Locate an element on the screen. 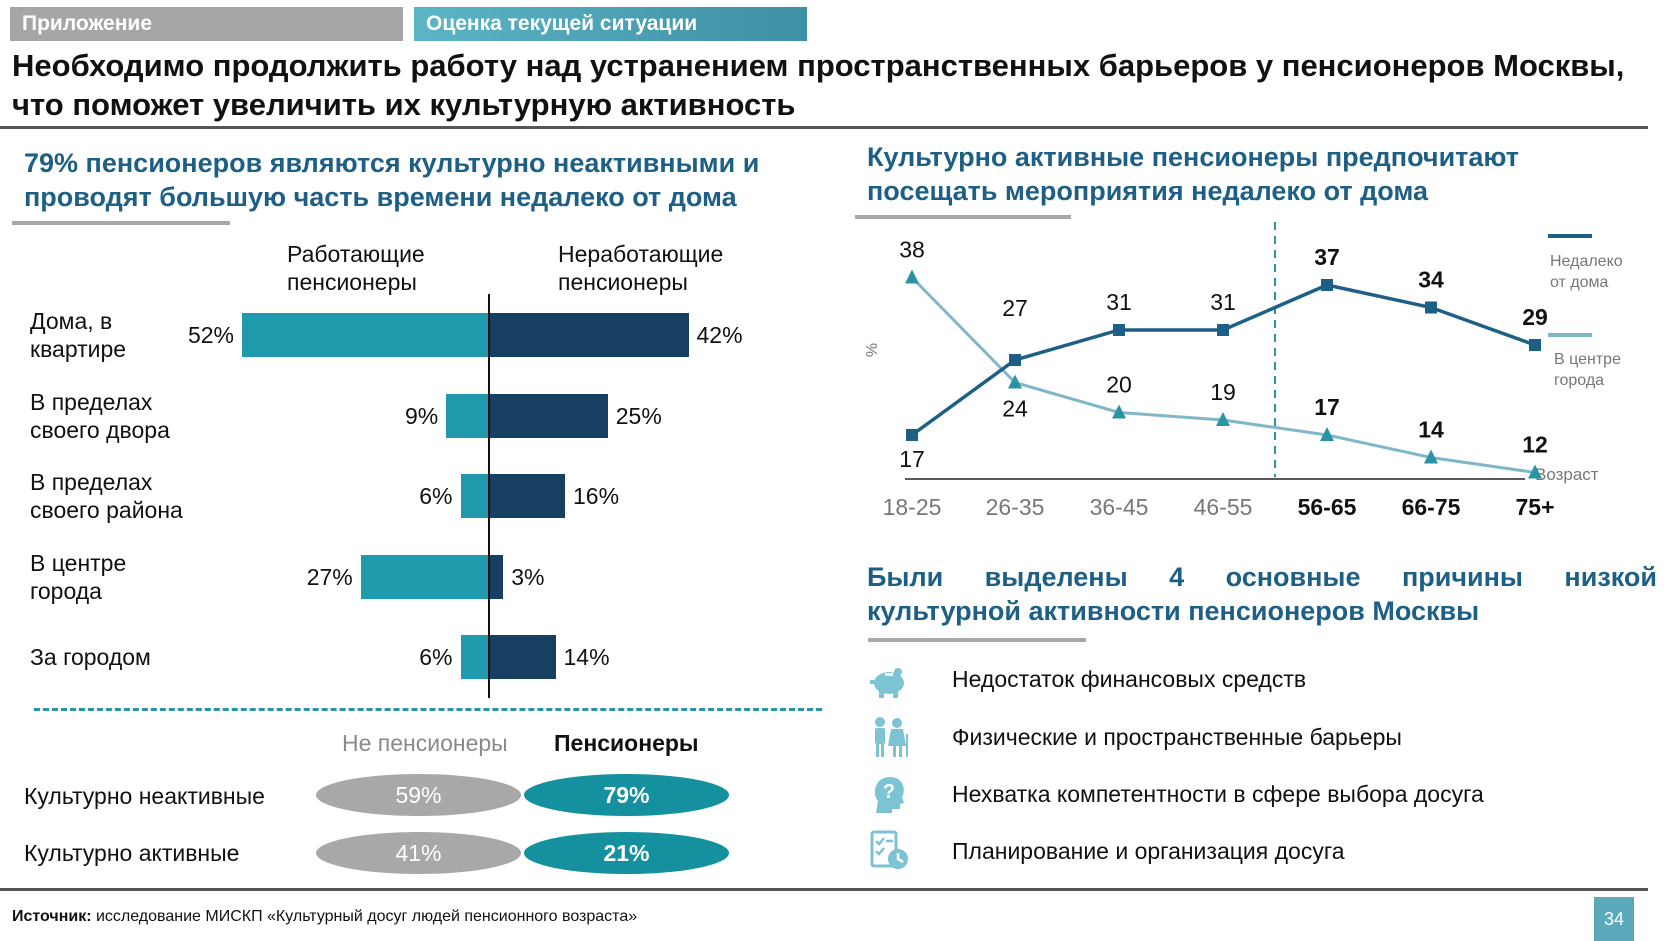 This screenshot has height=941, width=1680. bar-nonworking-center is located at coordinates (496, 576).